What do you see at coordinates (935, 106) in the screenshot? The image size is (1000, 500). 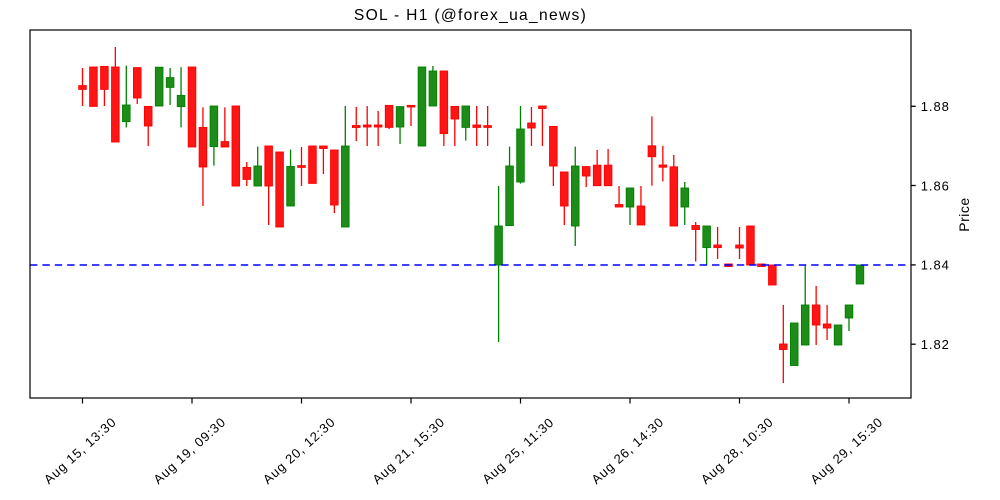 I see `svg-text: 1.88` at bounding box center [935, 106].